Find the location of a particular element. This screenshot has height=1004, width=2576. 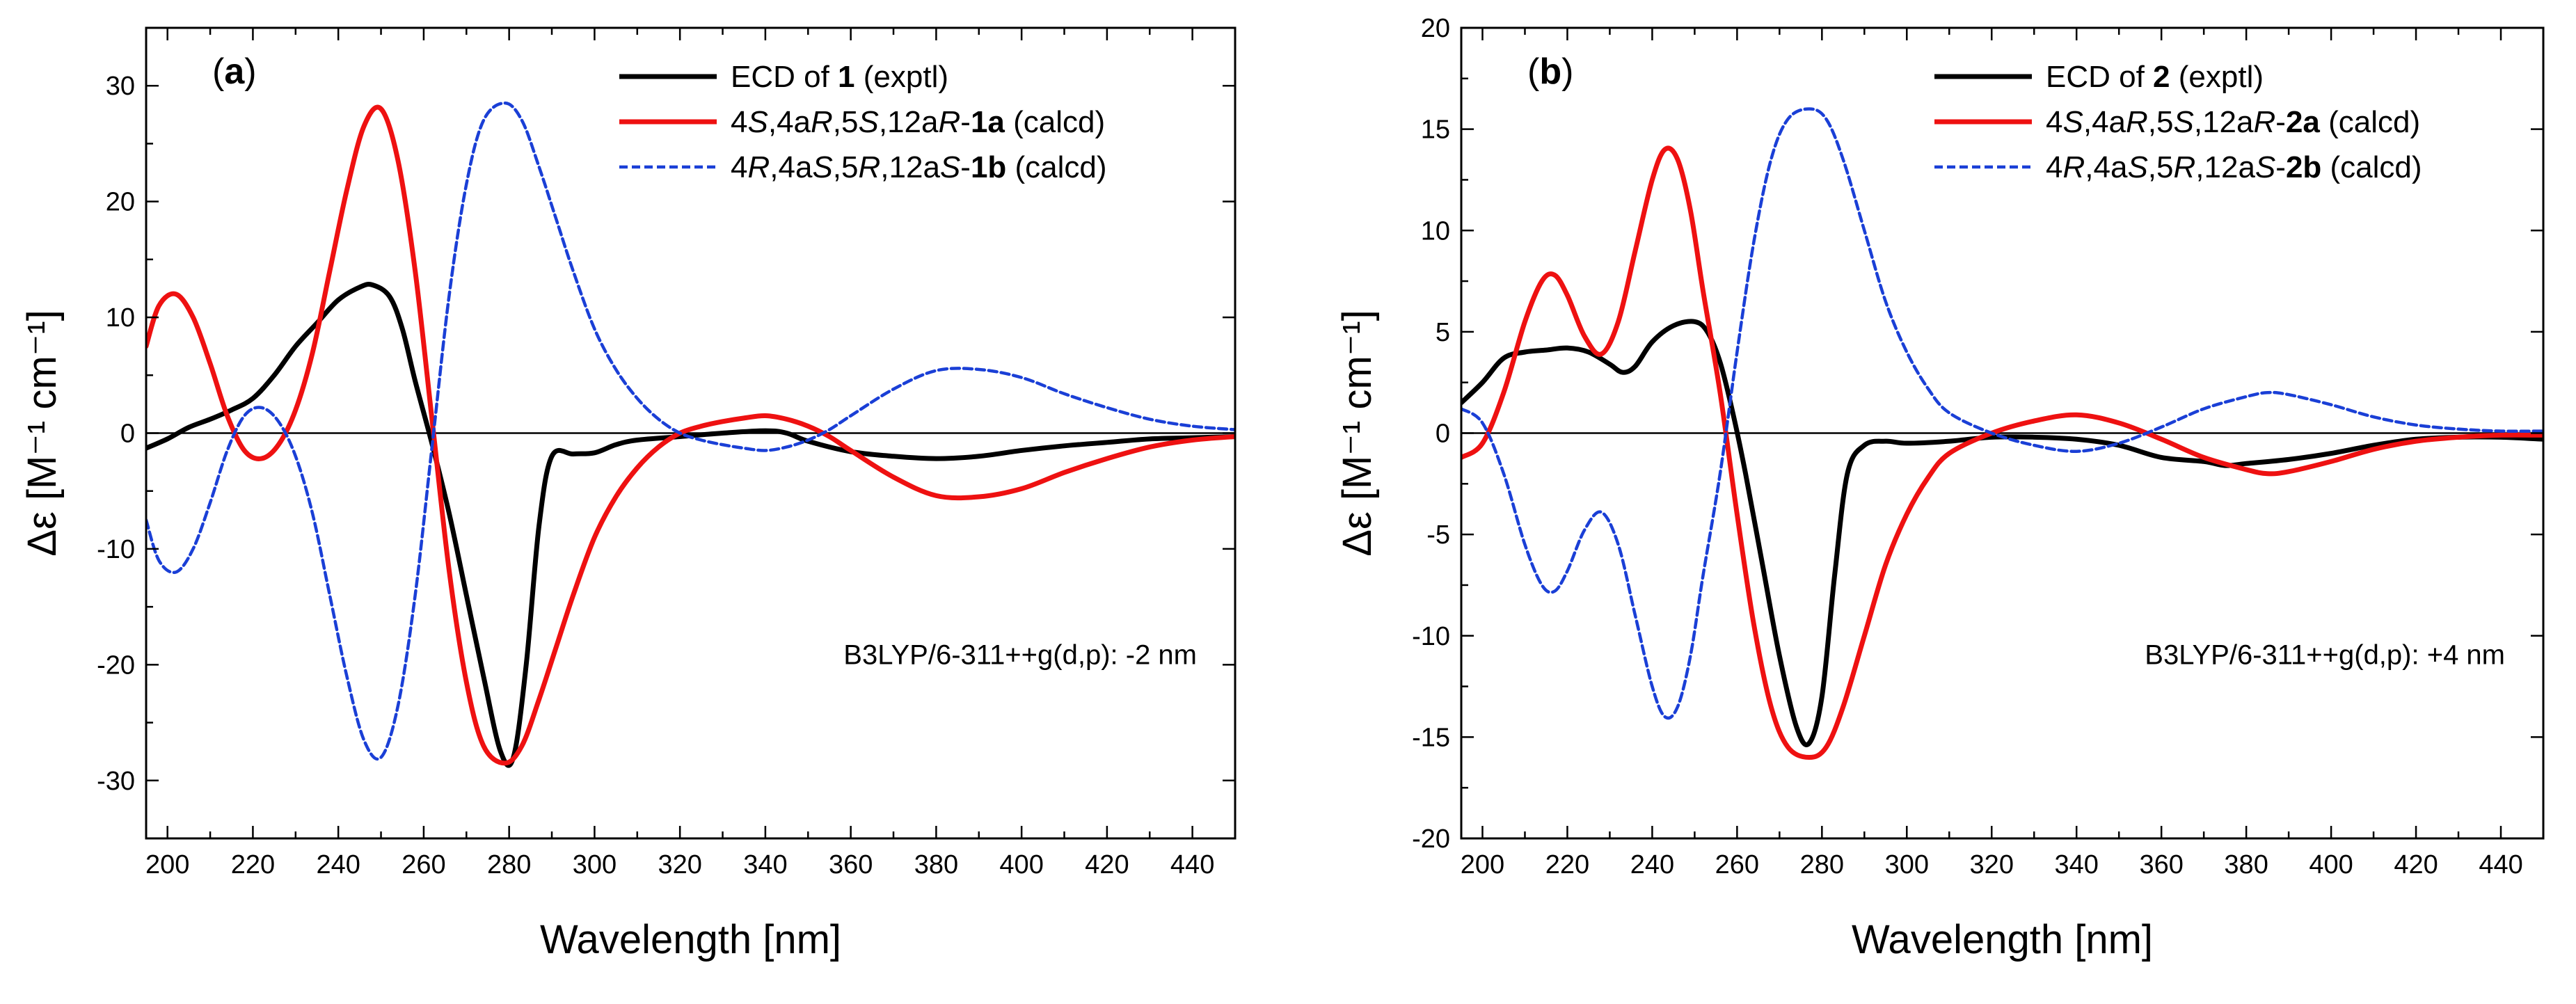

y-tick-label: 5 is located at coordinates (1443, 332).